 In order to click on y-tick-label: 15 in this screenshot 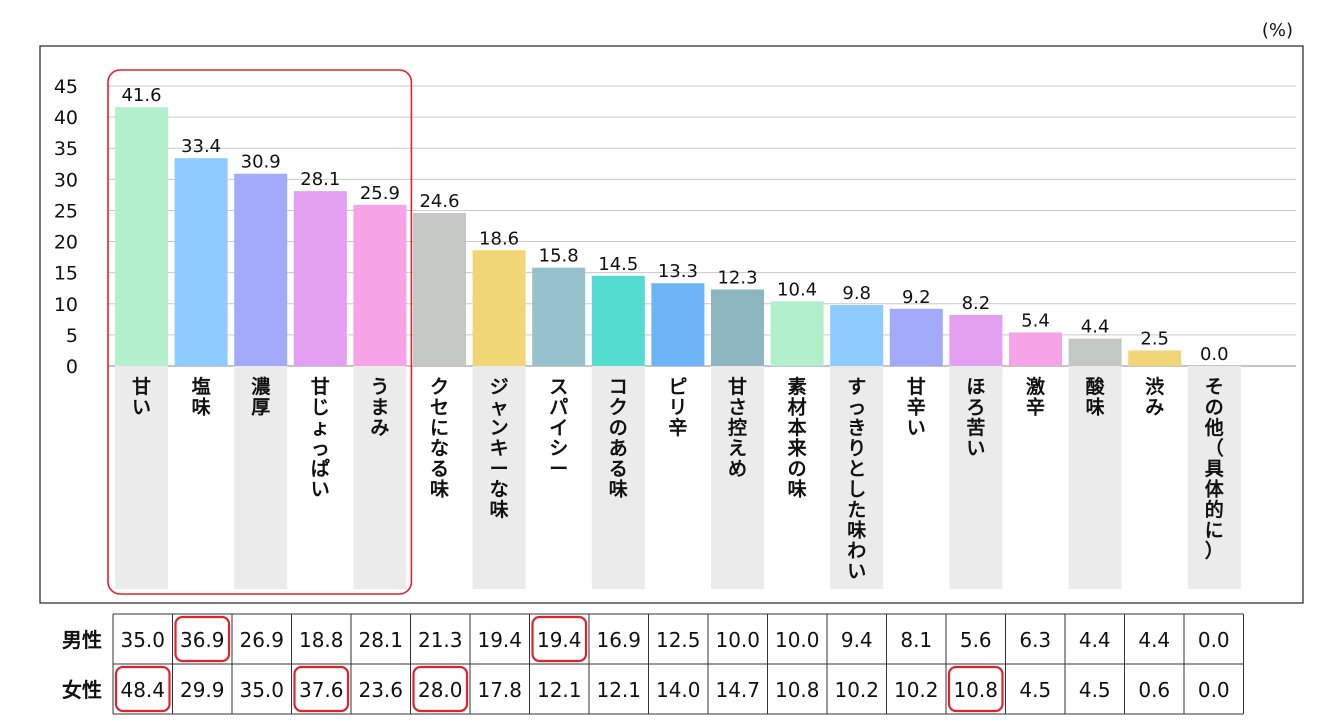, I will do `click(66, 274)`.